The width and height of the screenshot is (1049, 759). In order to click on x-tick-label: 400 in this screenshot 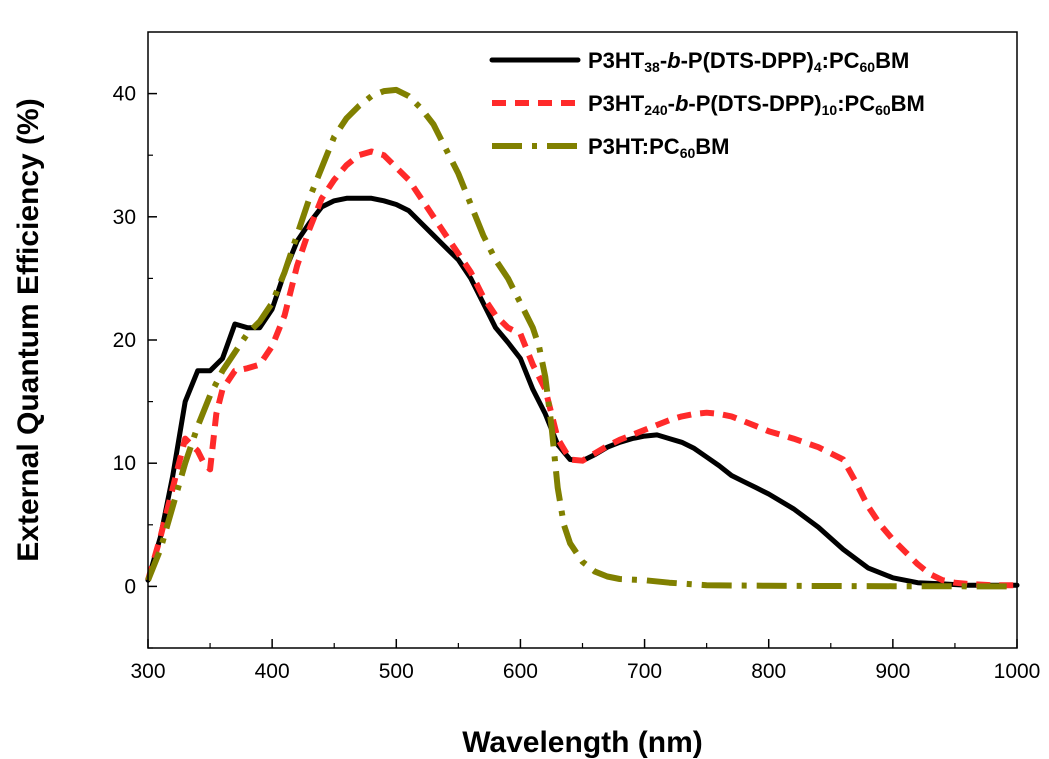, I will do `click(272, 671)`.